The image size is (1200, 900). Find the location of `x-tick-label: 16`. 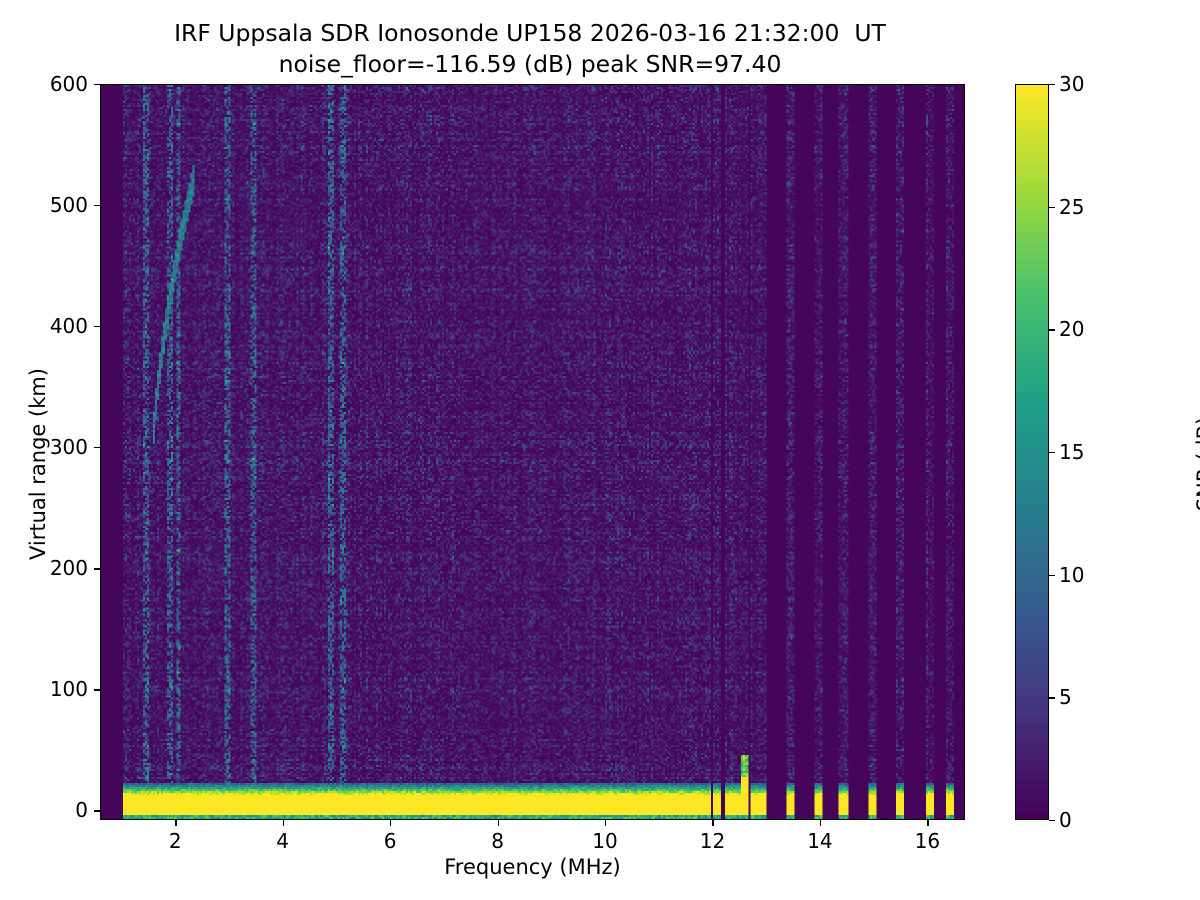

x-tick-label: 16 is located at coordinates (927, 841).